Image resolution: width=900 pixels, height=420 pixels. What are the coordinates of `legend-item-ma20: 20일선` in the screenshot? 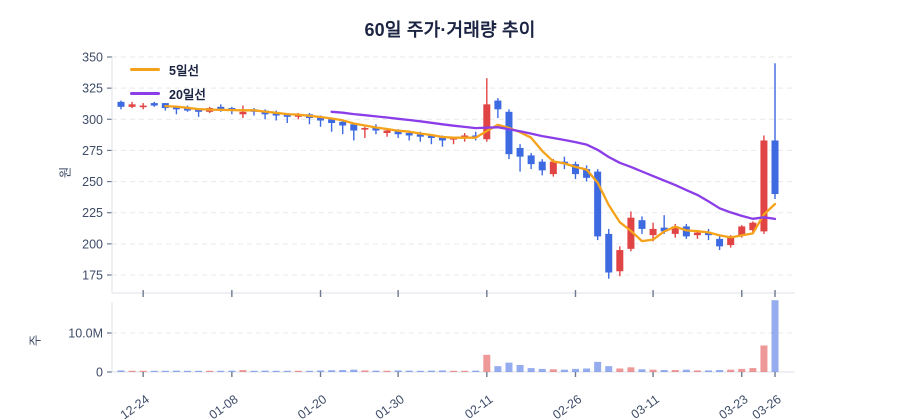 It's located at (168, 93).